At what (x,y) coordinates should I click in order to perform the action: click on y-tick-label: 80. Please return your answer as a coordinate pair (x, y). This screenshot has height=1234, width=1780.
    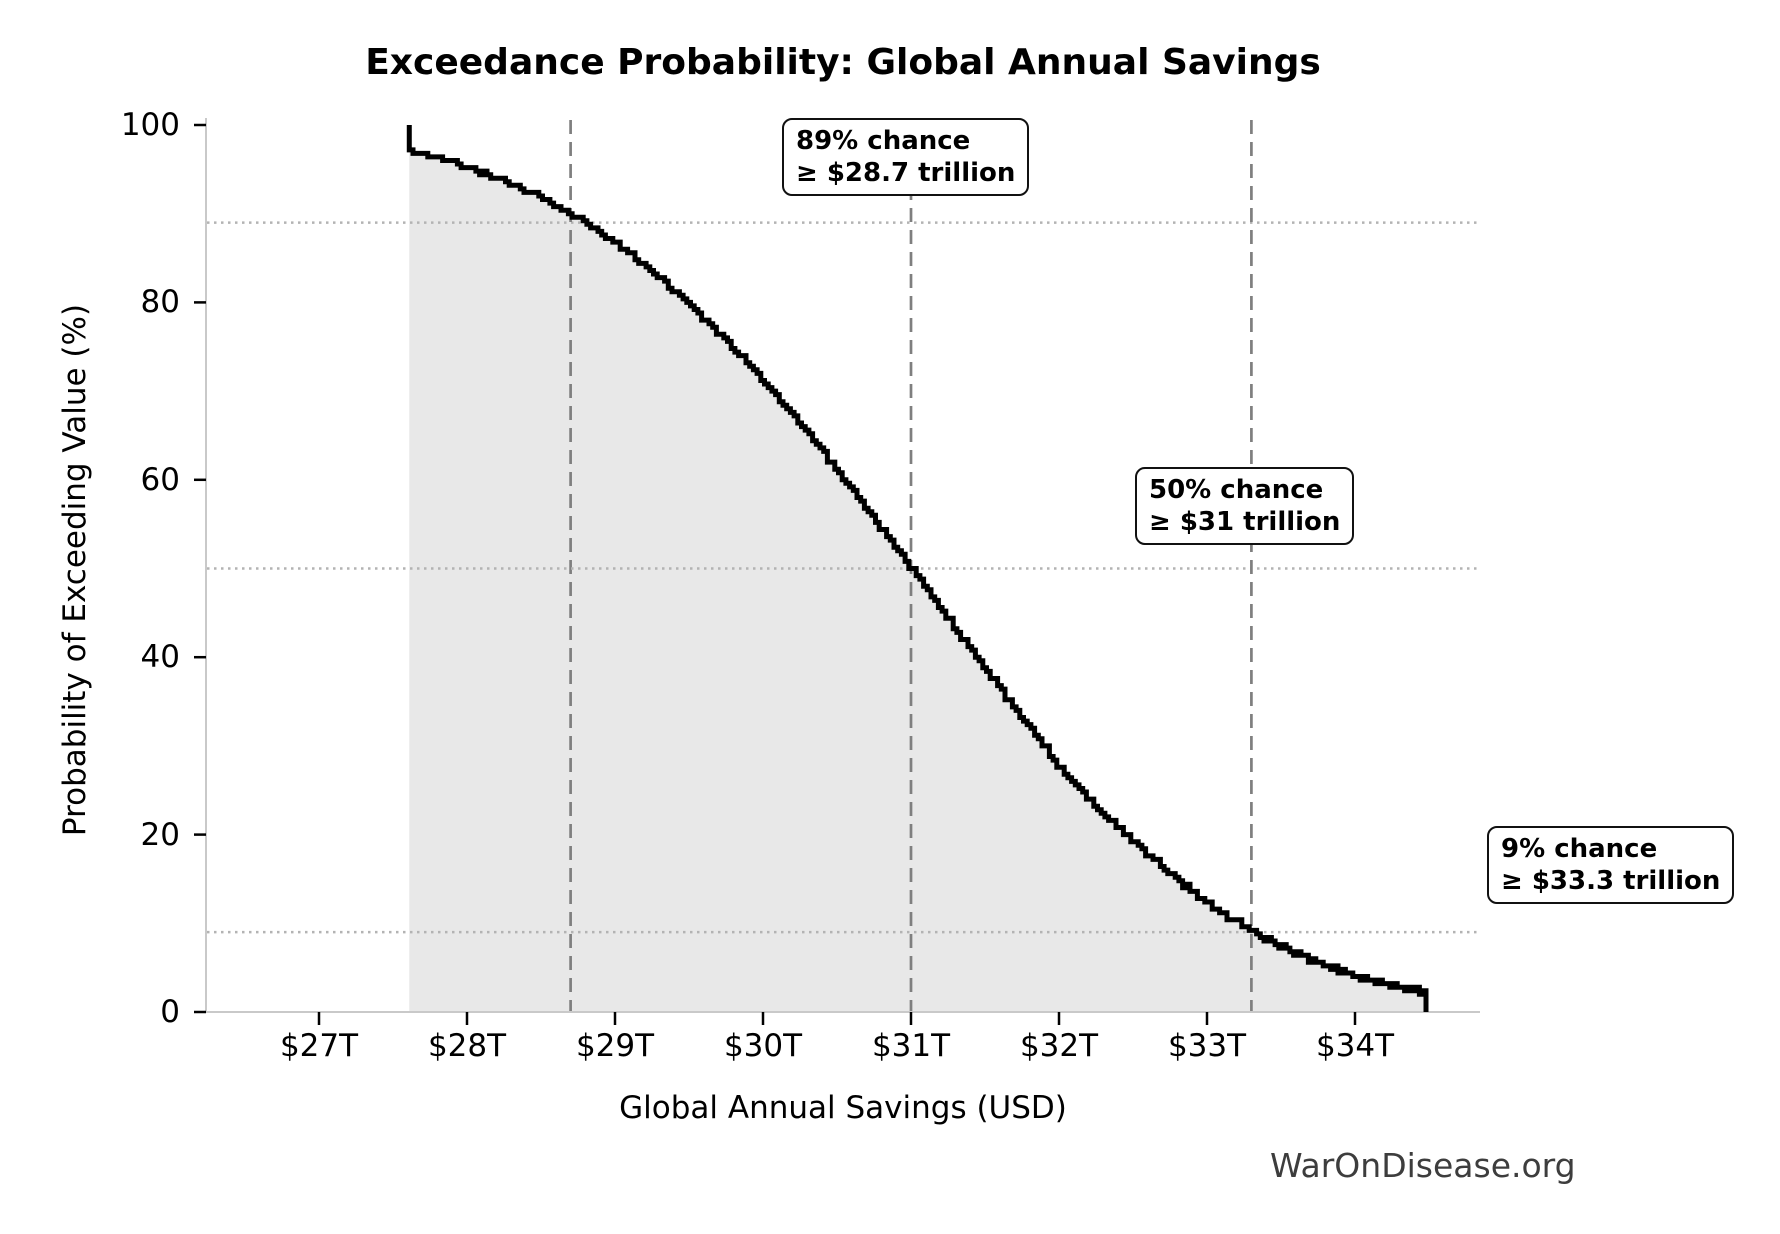
    Looking at the image, I should click on (160, 302).